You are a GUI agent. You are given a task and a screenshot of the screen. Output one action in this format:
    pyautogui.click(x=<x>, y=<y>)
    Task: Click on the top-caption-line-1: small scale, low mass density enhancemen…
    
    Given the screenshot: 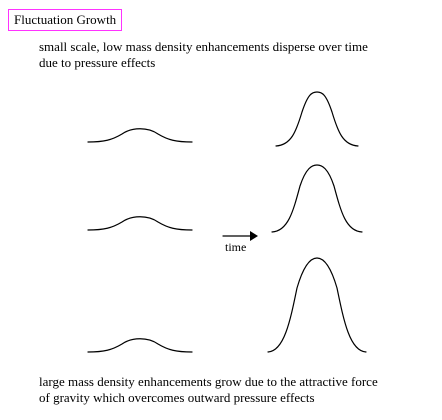 What is the action you would take?
    pyautogui.click(x=203, y=46)
    